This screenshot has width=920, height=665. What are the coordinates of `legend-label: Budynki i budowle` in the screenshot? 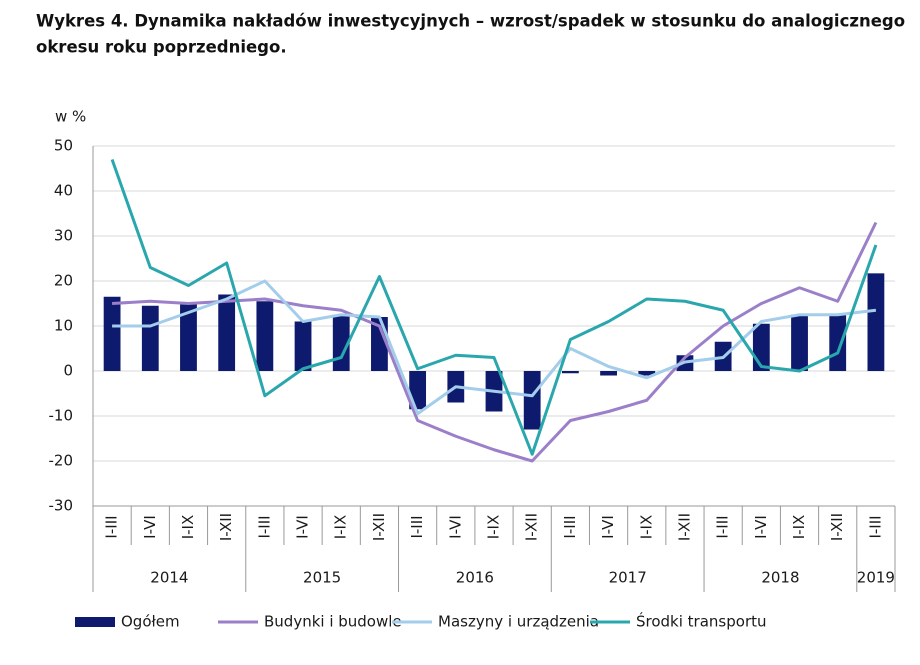 It's located at (333, 622).